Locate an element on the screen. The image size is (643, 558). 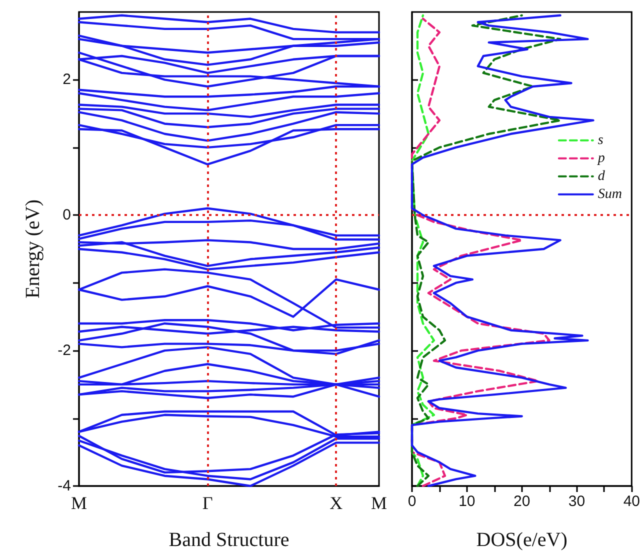
y-tick-label: 2 is located at coordinates (66, 79).